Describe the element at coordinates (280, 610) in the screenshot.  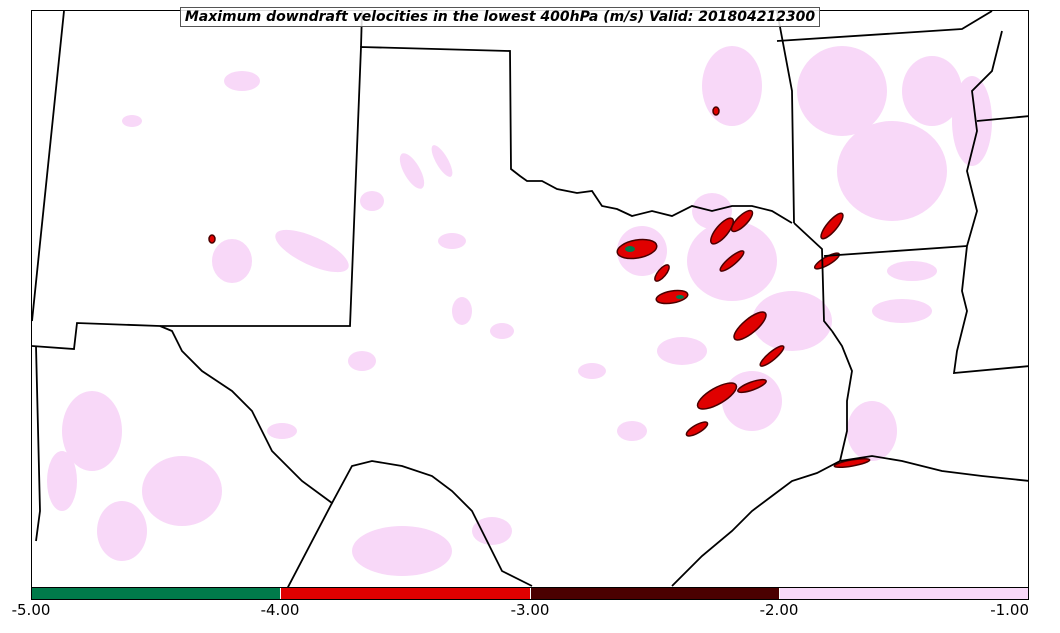
I see `colorbar-tick-label: -4.00` at that location.